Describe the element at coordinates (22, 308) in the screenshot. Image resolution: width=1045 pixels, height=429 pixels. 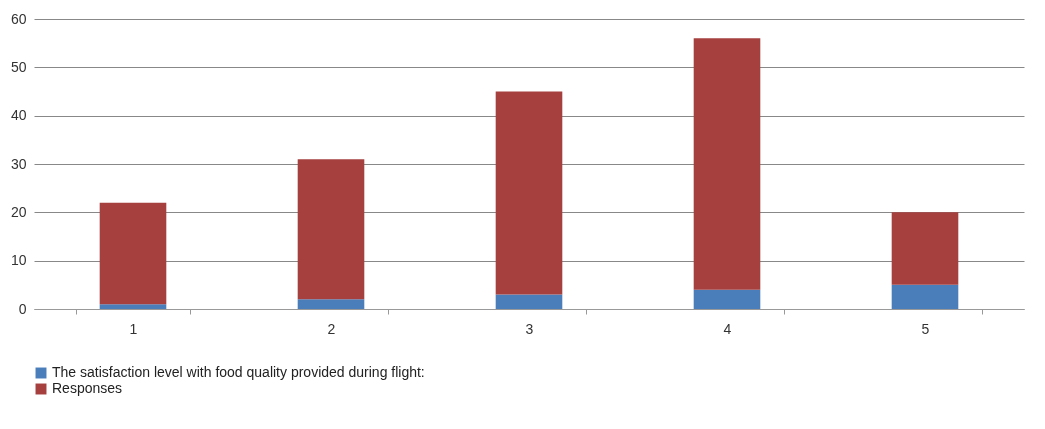
I see `y-tick-label: 0` at that location.